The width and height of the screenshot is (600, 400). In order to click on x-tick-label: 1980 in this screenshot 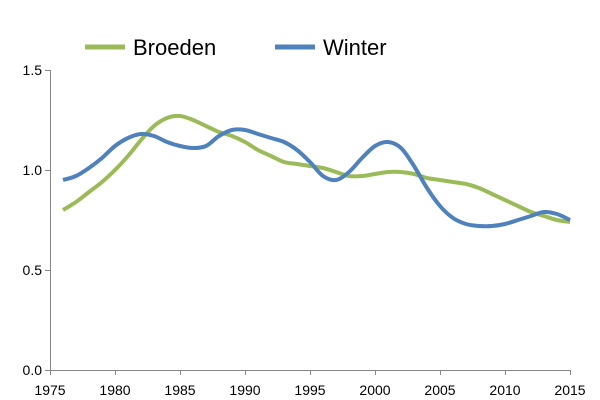, I will do `click(114, 390)`.